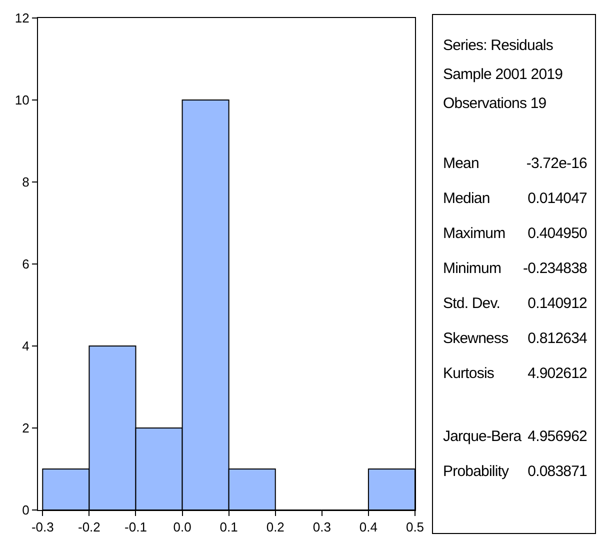  Describe the element at coordinates (42, 527) in the screenshot. I see `x-tick-label: -0.3` at that location.